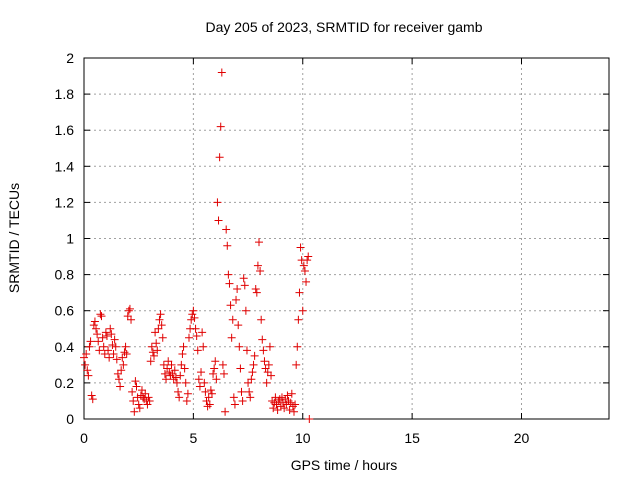  I want to click on x-tick-label: 15, so click(412, 438).